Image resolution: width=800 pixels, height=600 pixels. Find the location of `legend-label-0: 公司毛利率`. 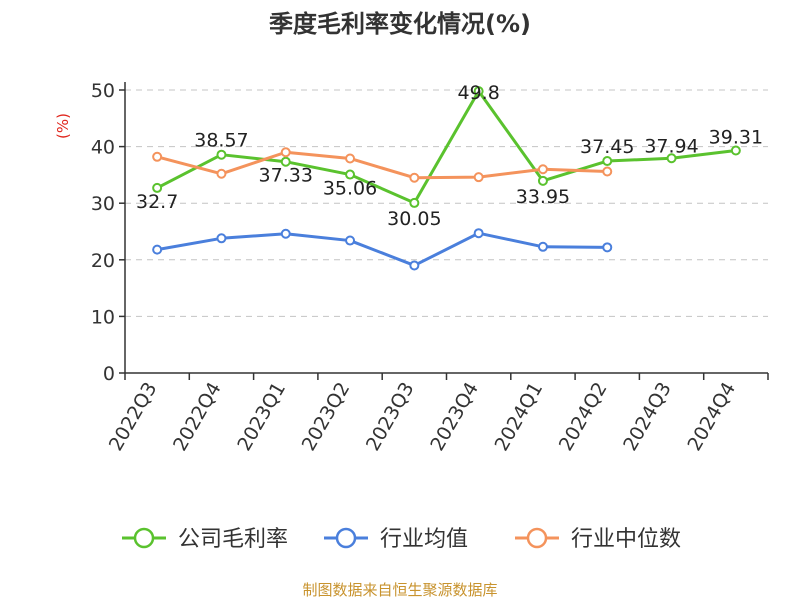

legend-label-0: 公司毛利率 is located at coordinates (233, 539).